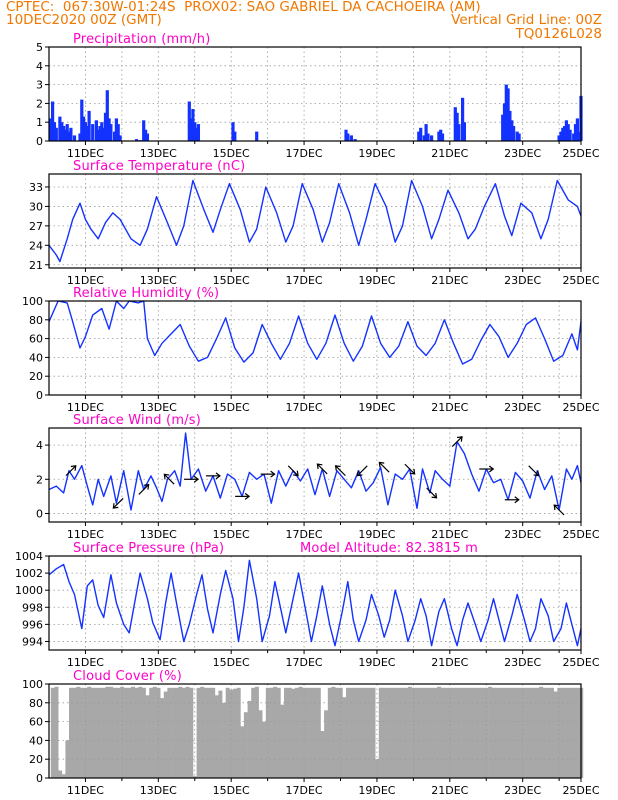 Image resolution: width=618 pixels, height=800 pixels. Describe the element at coordinates (159, 166) in the screenshot. I see `panel-title: Surface Temperature (nC)` at that location.